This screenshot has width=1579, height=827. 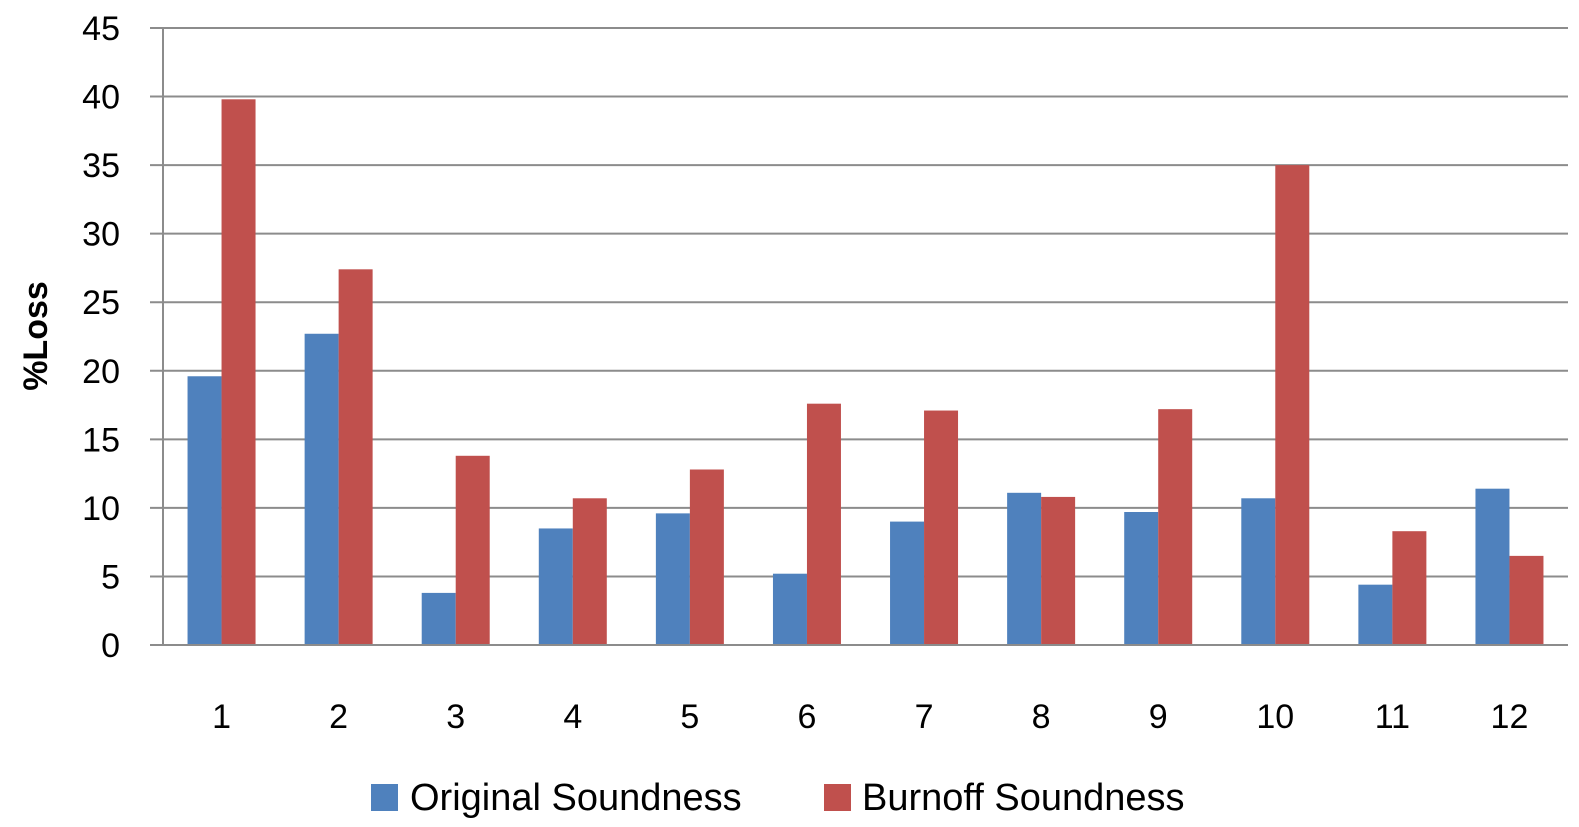 I want to click on x-tick-label: 1, so click(x=221, y=717).